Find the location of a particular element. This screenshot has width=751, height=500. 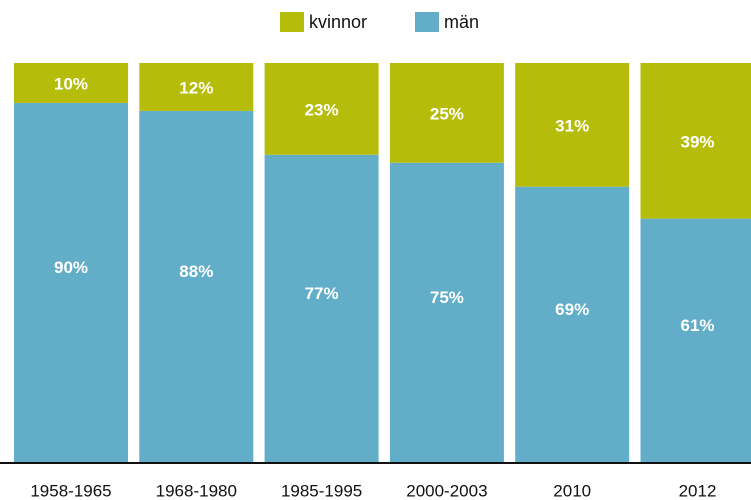

value-label: 39% is located at coordinates (697, 141).